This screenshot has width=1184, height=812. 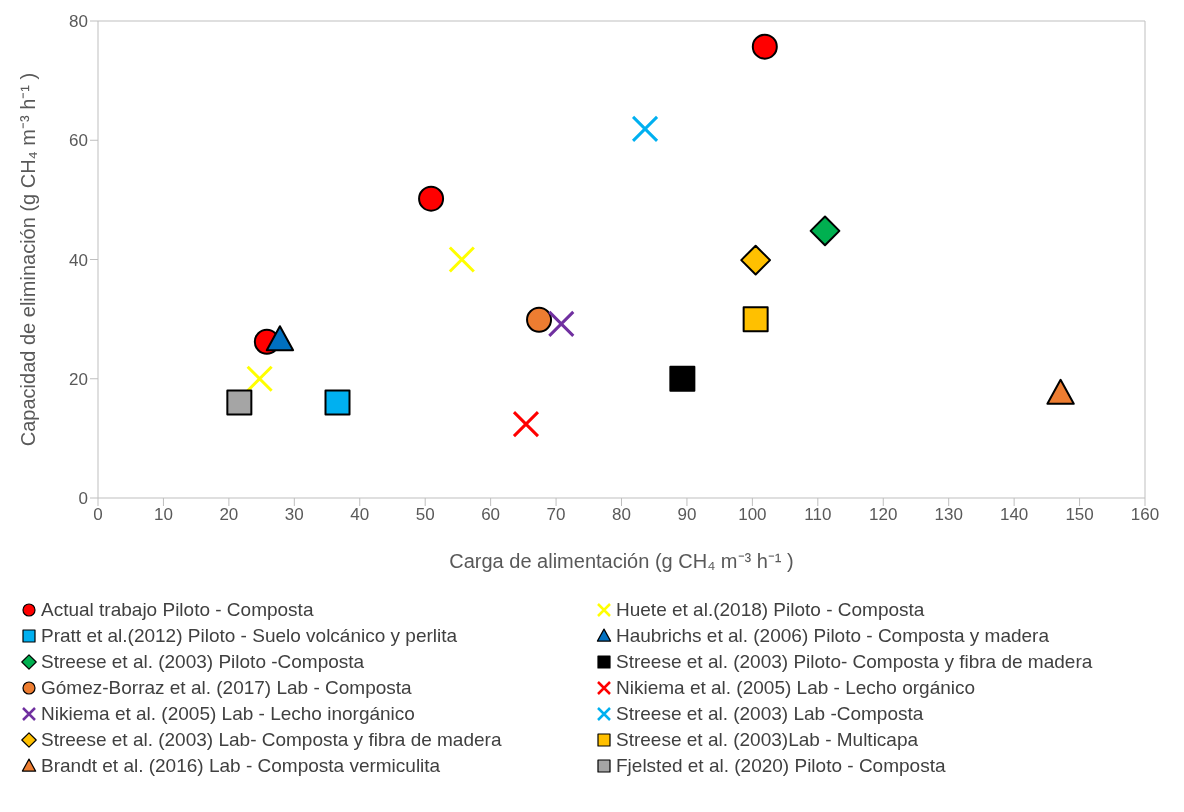 I want to click on x-tick-label: 110, so click(x=818, y=515).